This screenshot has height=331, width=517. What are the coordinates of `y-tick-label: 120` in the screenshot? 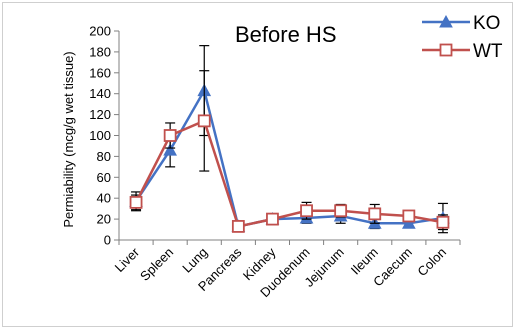 It's located at (100, 114).